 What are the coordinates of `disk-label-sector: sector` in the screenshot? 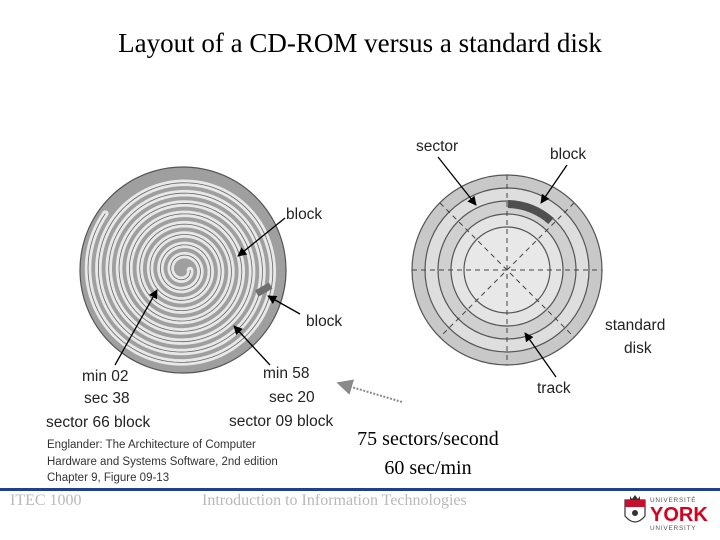 It's located at (437, 146).